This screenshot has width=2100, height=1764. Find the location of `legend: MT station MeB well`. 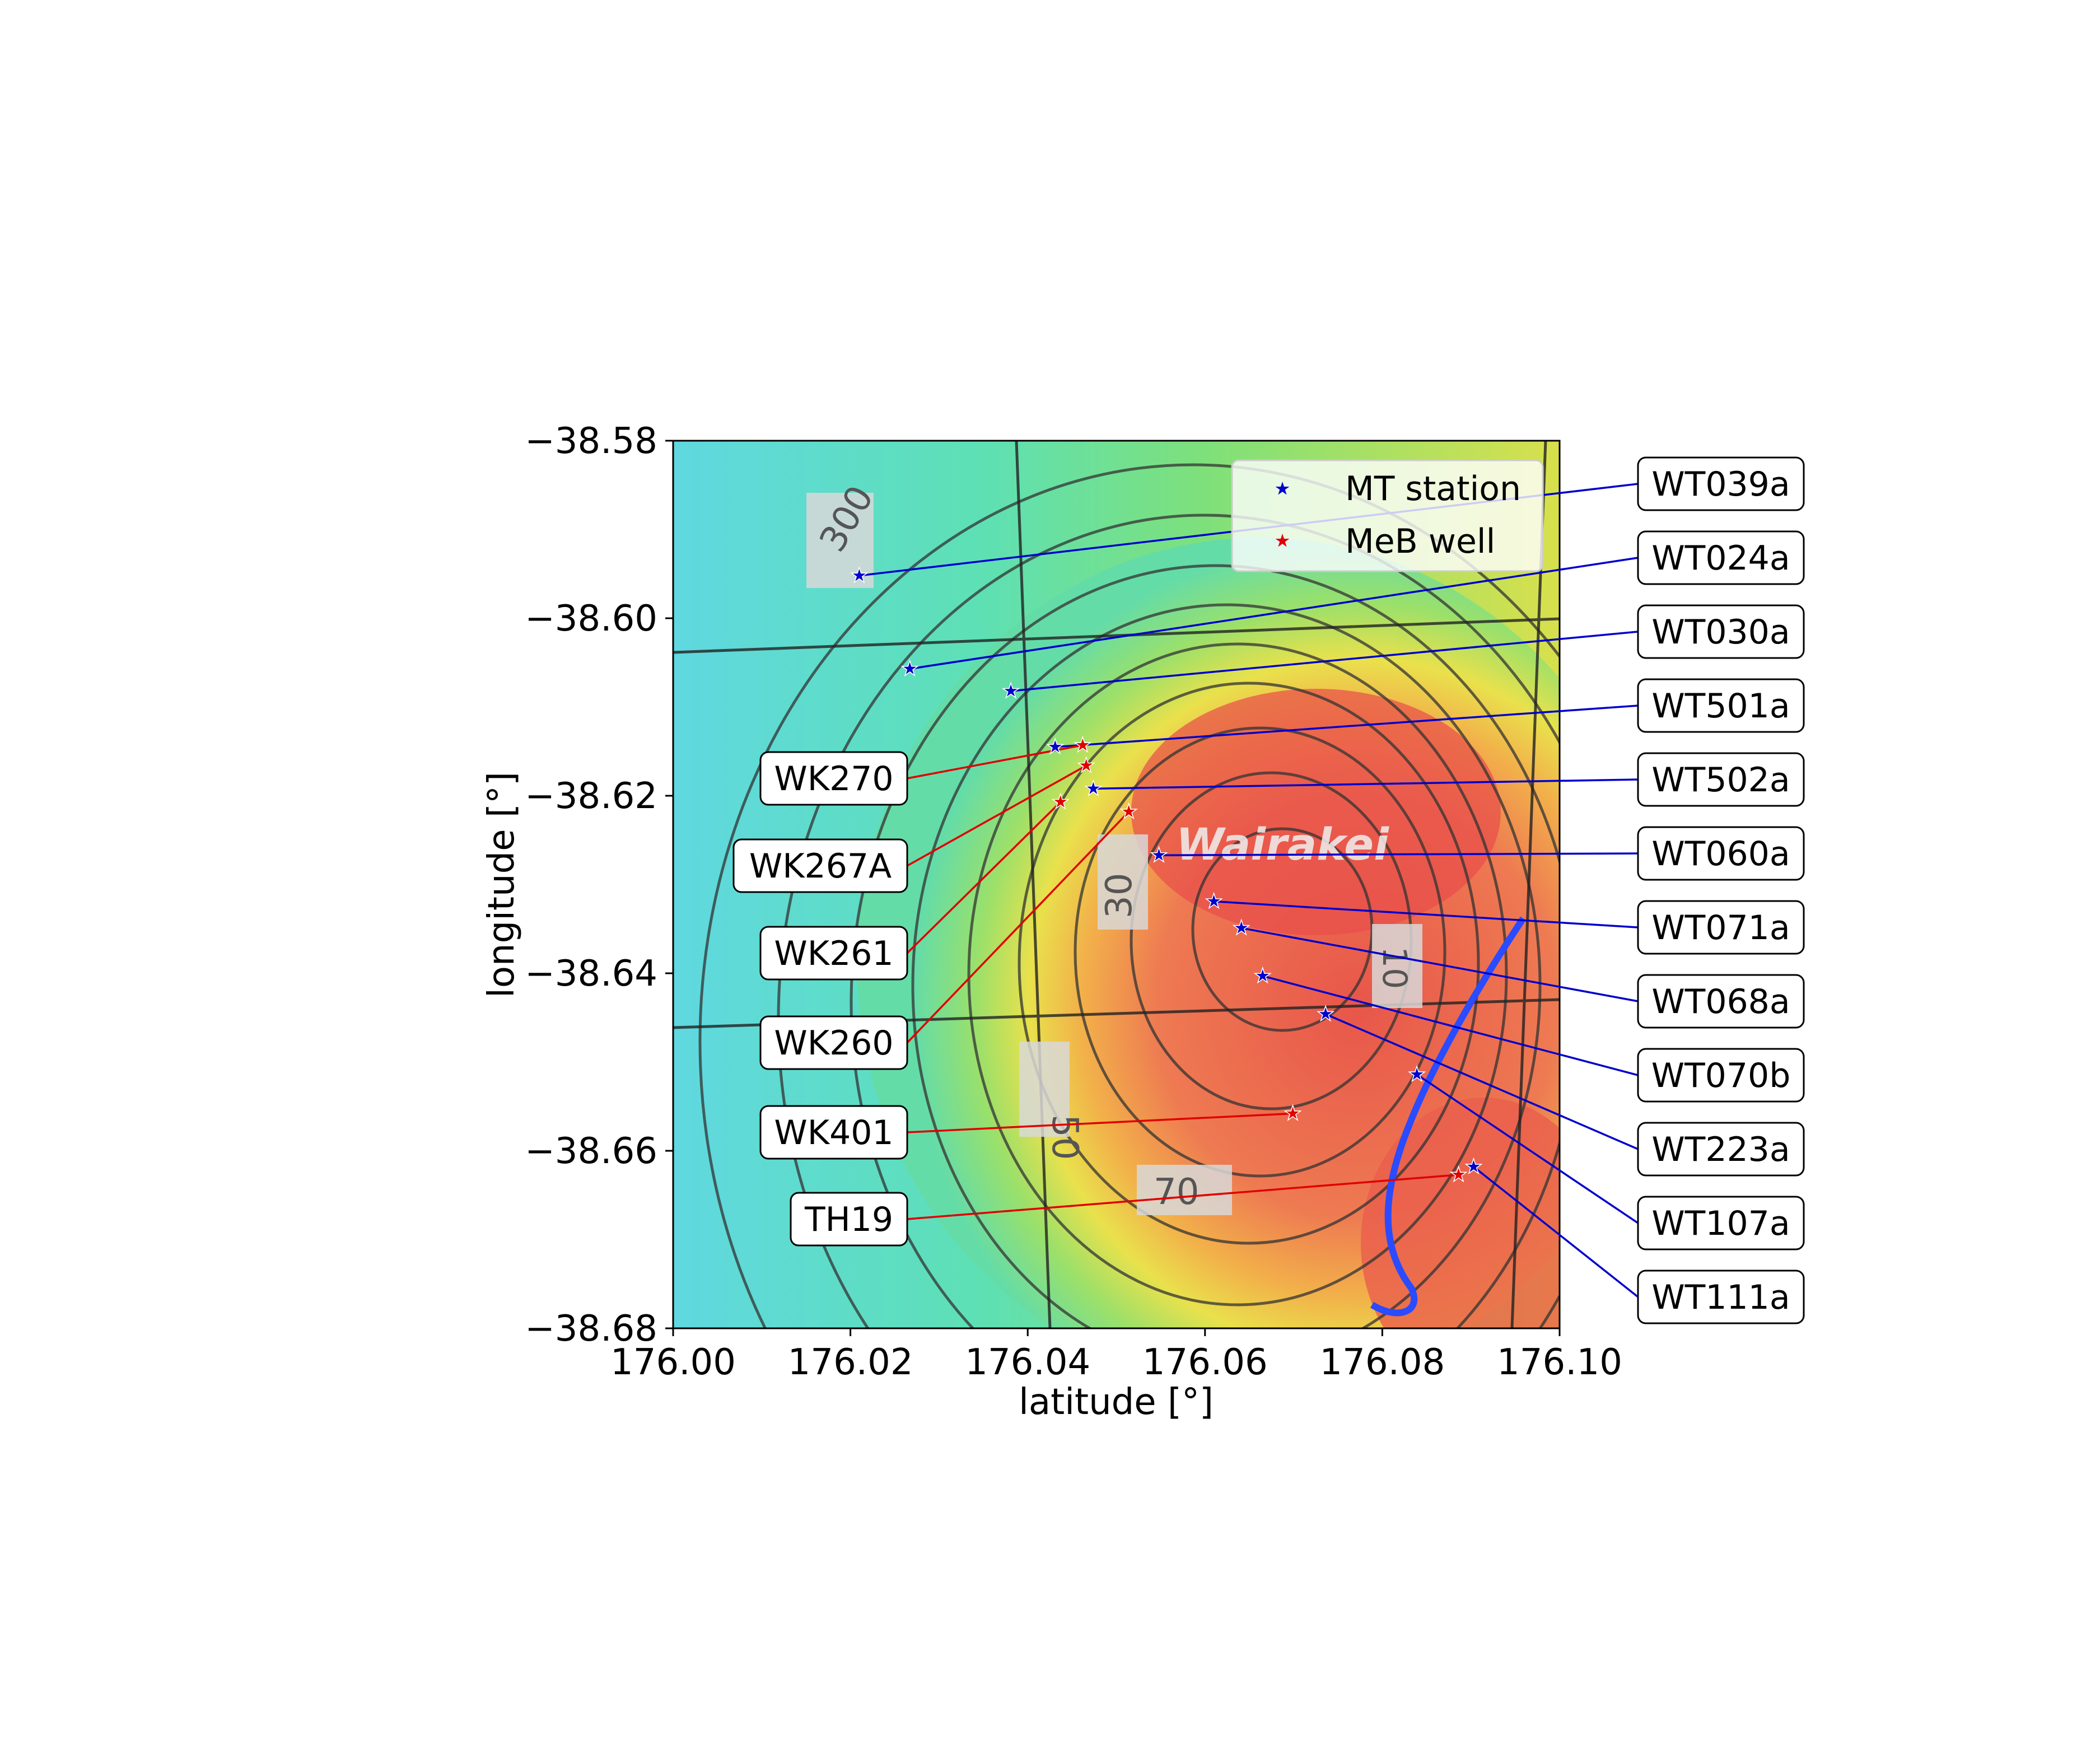

legend: MT station MeB well is located at coordinates (1388, 516).